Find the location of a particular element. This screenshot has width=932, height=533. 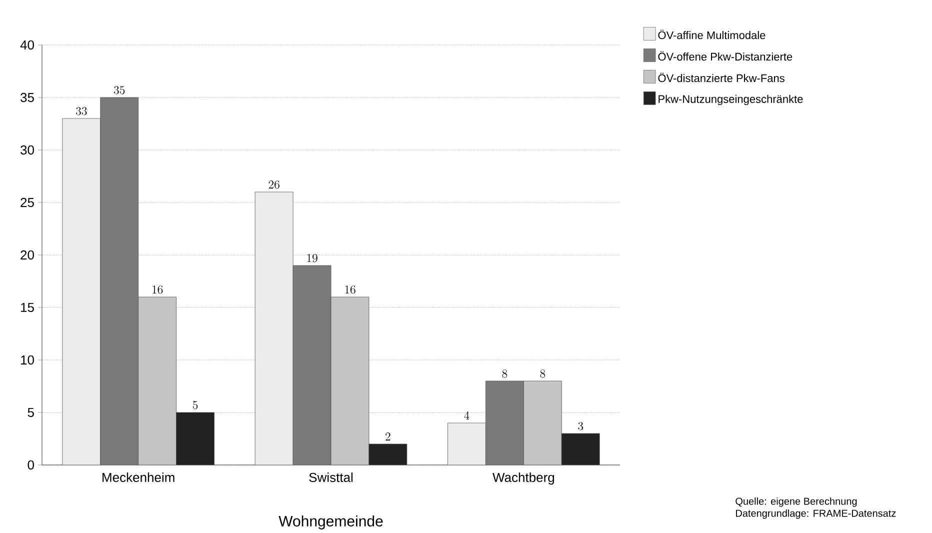

y-tick-label: 5 is located at coordinates (31, 413).